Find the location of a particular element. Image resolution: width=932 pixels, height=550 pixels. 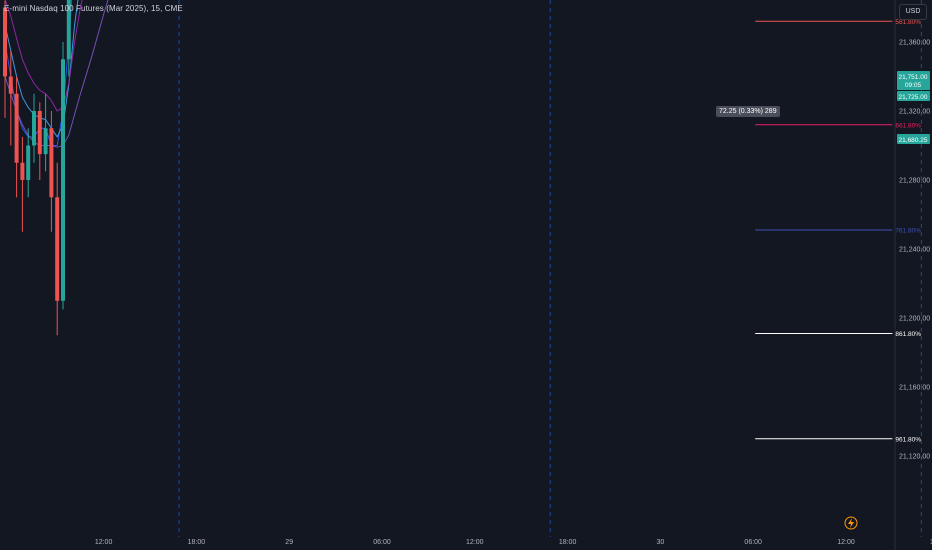

y-tick-16: 21,160.00 is located at coordinates (914, 388).